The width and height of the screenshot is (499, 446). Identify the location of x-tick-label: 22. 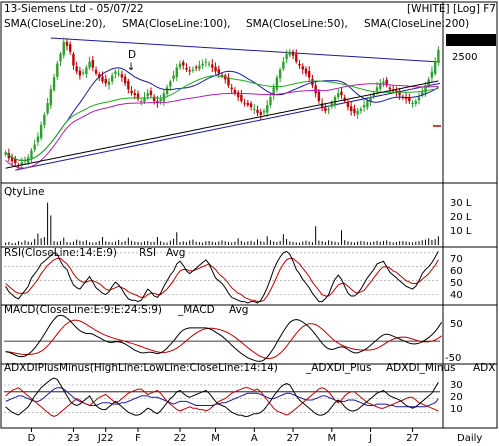
(180, 438).